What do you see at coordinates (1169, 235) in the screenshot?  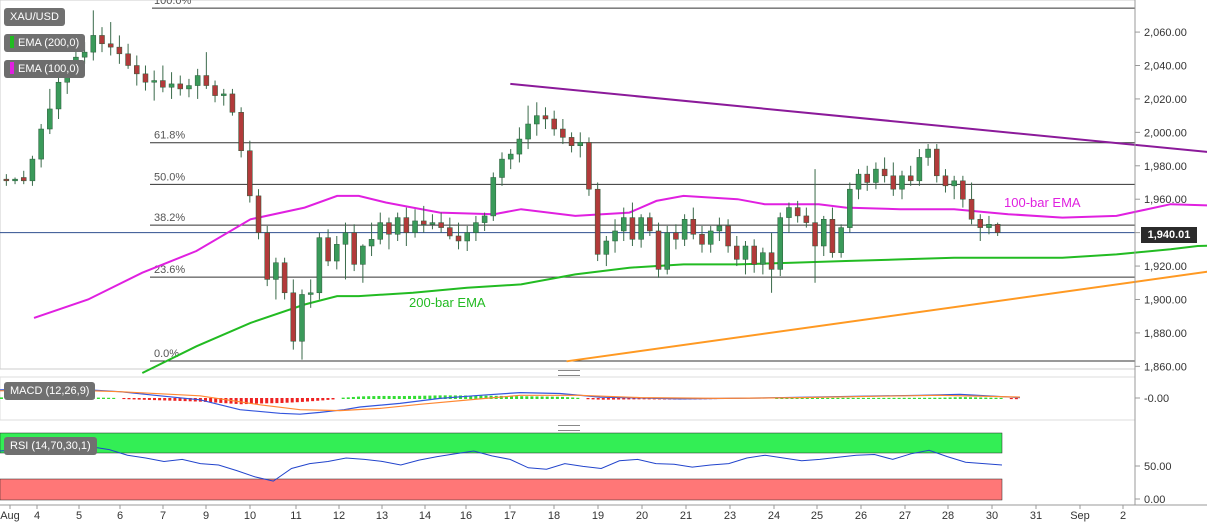 I see `current-price-label: 1,940.01` at bounding box center [1169, 235].